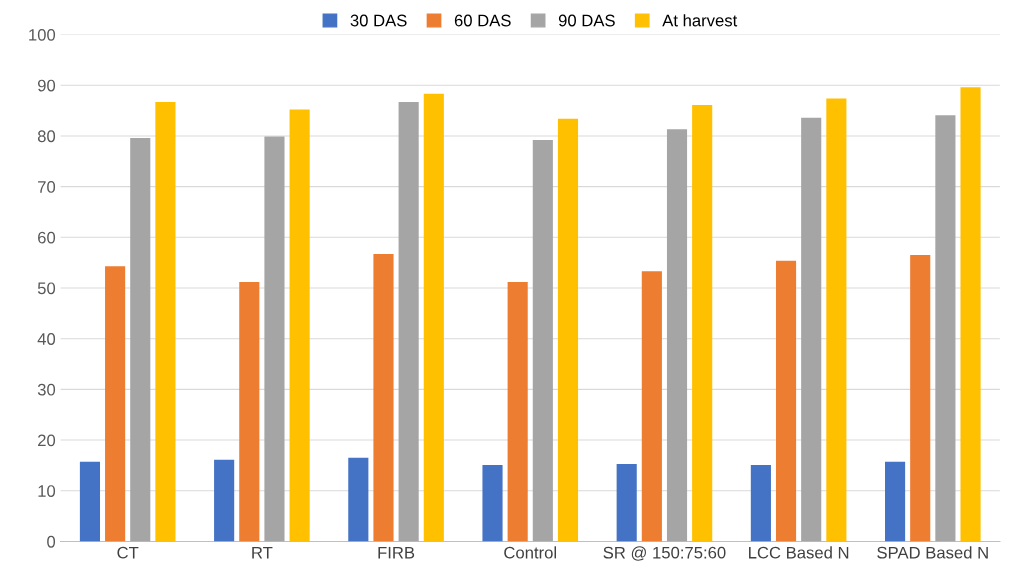 The image size is (1010, 576). What do you see at coordinates (46, 339) in the screenshot?
I see `y-tick-label: 40` at bounding box center [46, 339].